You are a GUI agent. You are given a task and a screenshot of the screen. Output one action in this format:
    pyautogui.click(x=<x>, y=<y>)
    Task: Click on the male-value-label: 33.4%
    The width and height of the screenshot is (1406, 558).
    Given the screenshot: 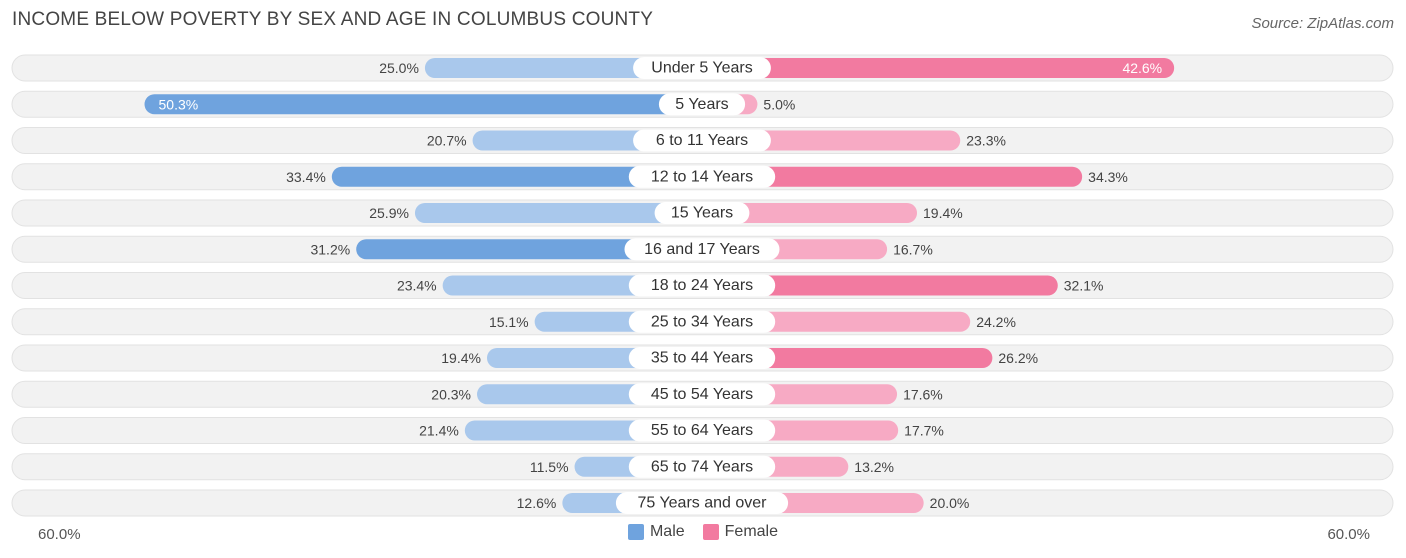 What is the action you would take?
    pyautogui.click(x=306, y=177)
    